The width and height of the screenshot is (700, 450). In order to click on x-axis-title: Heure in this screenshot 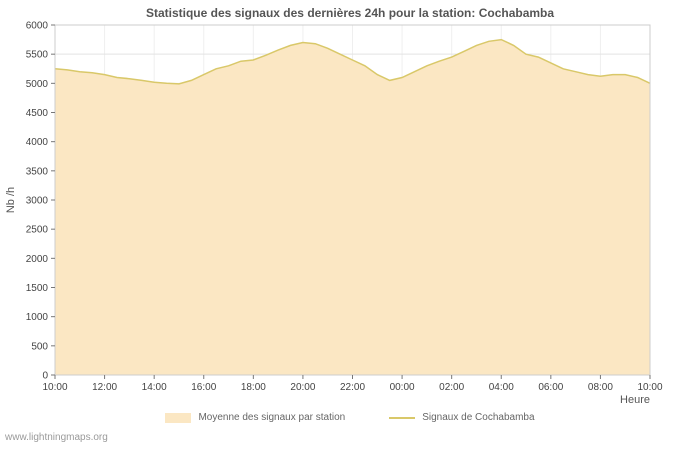, I will do `click(635, 400)`.